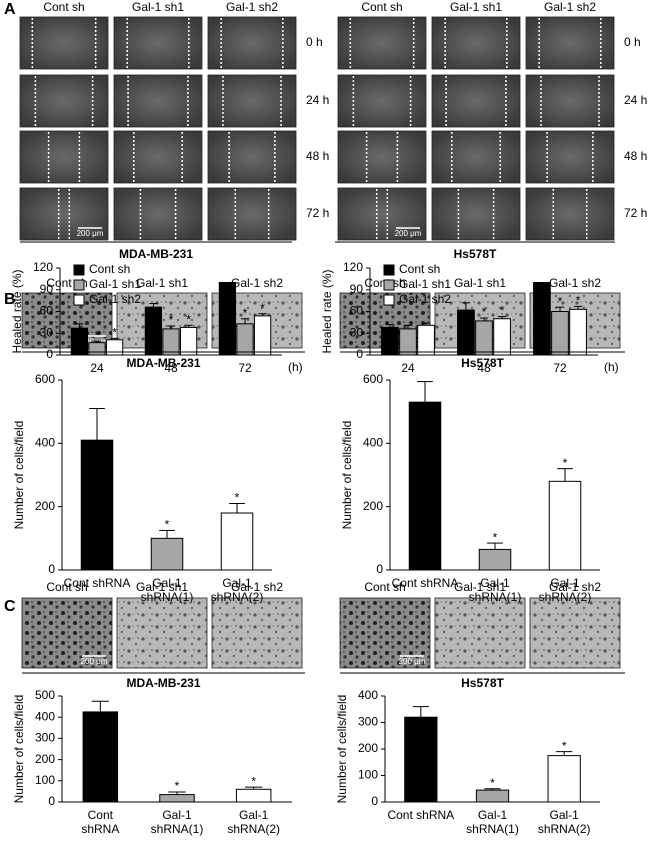 The width and height of the screenshot is (650, 845). What do you see at coordinates (17, 311) in the screenshot?
I see `y-axis-label: Healed rate (%)` at bounding box center [17, 311].